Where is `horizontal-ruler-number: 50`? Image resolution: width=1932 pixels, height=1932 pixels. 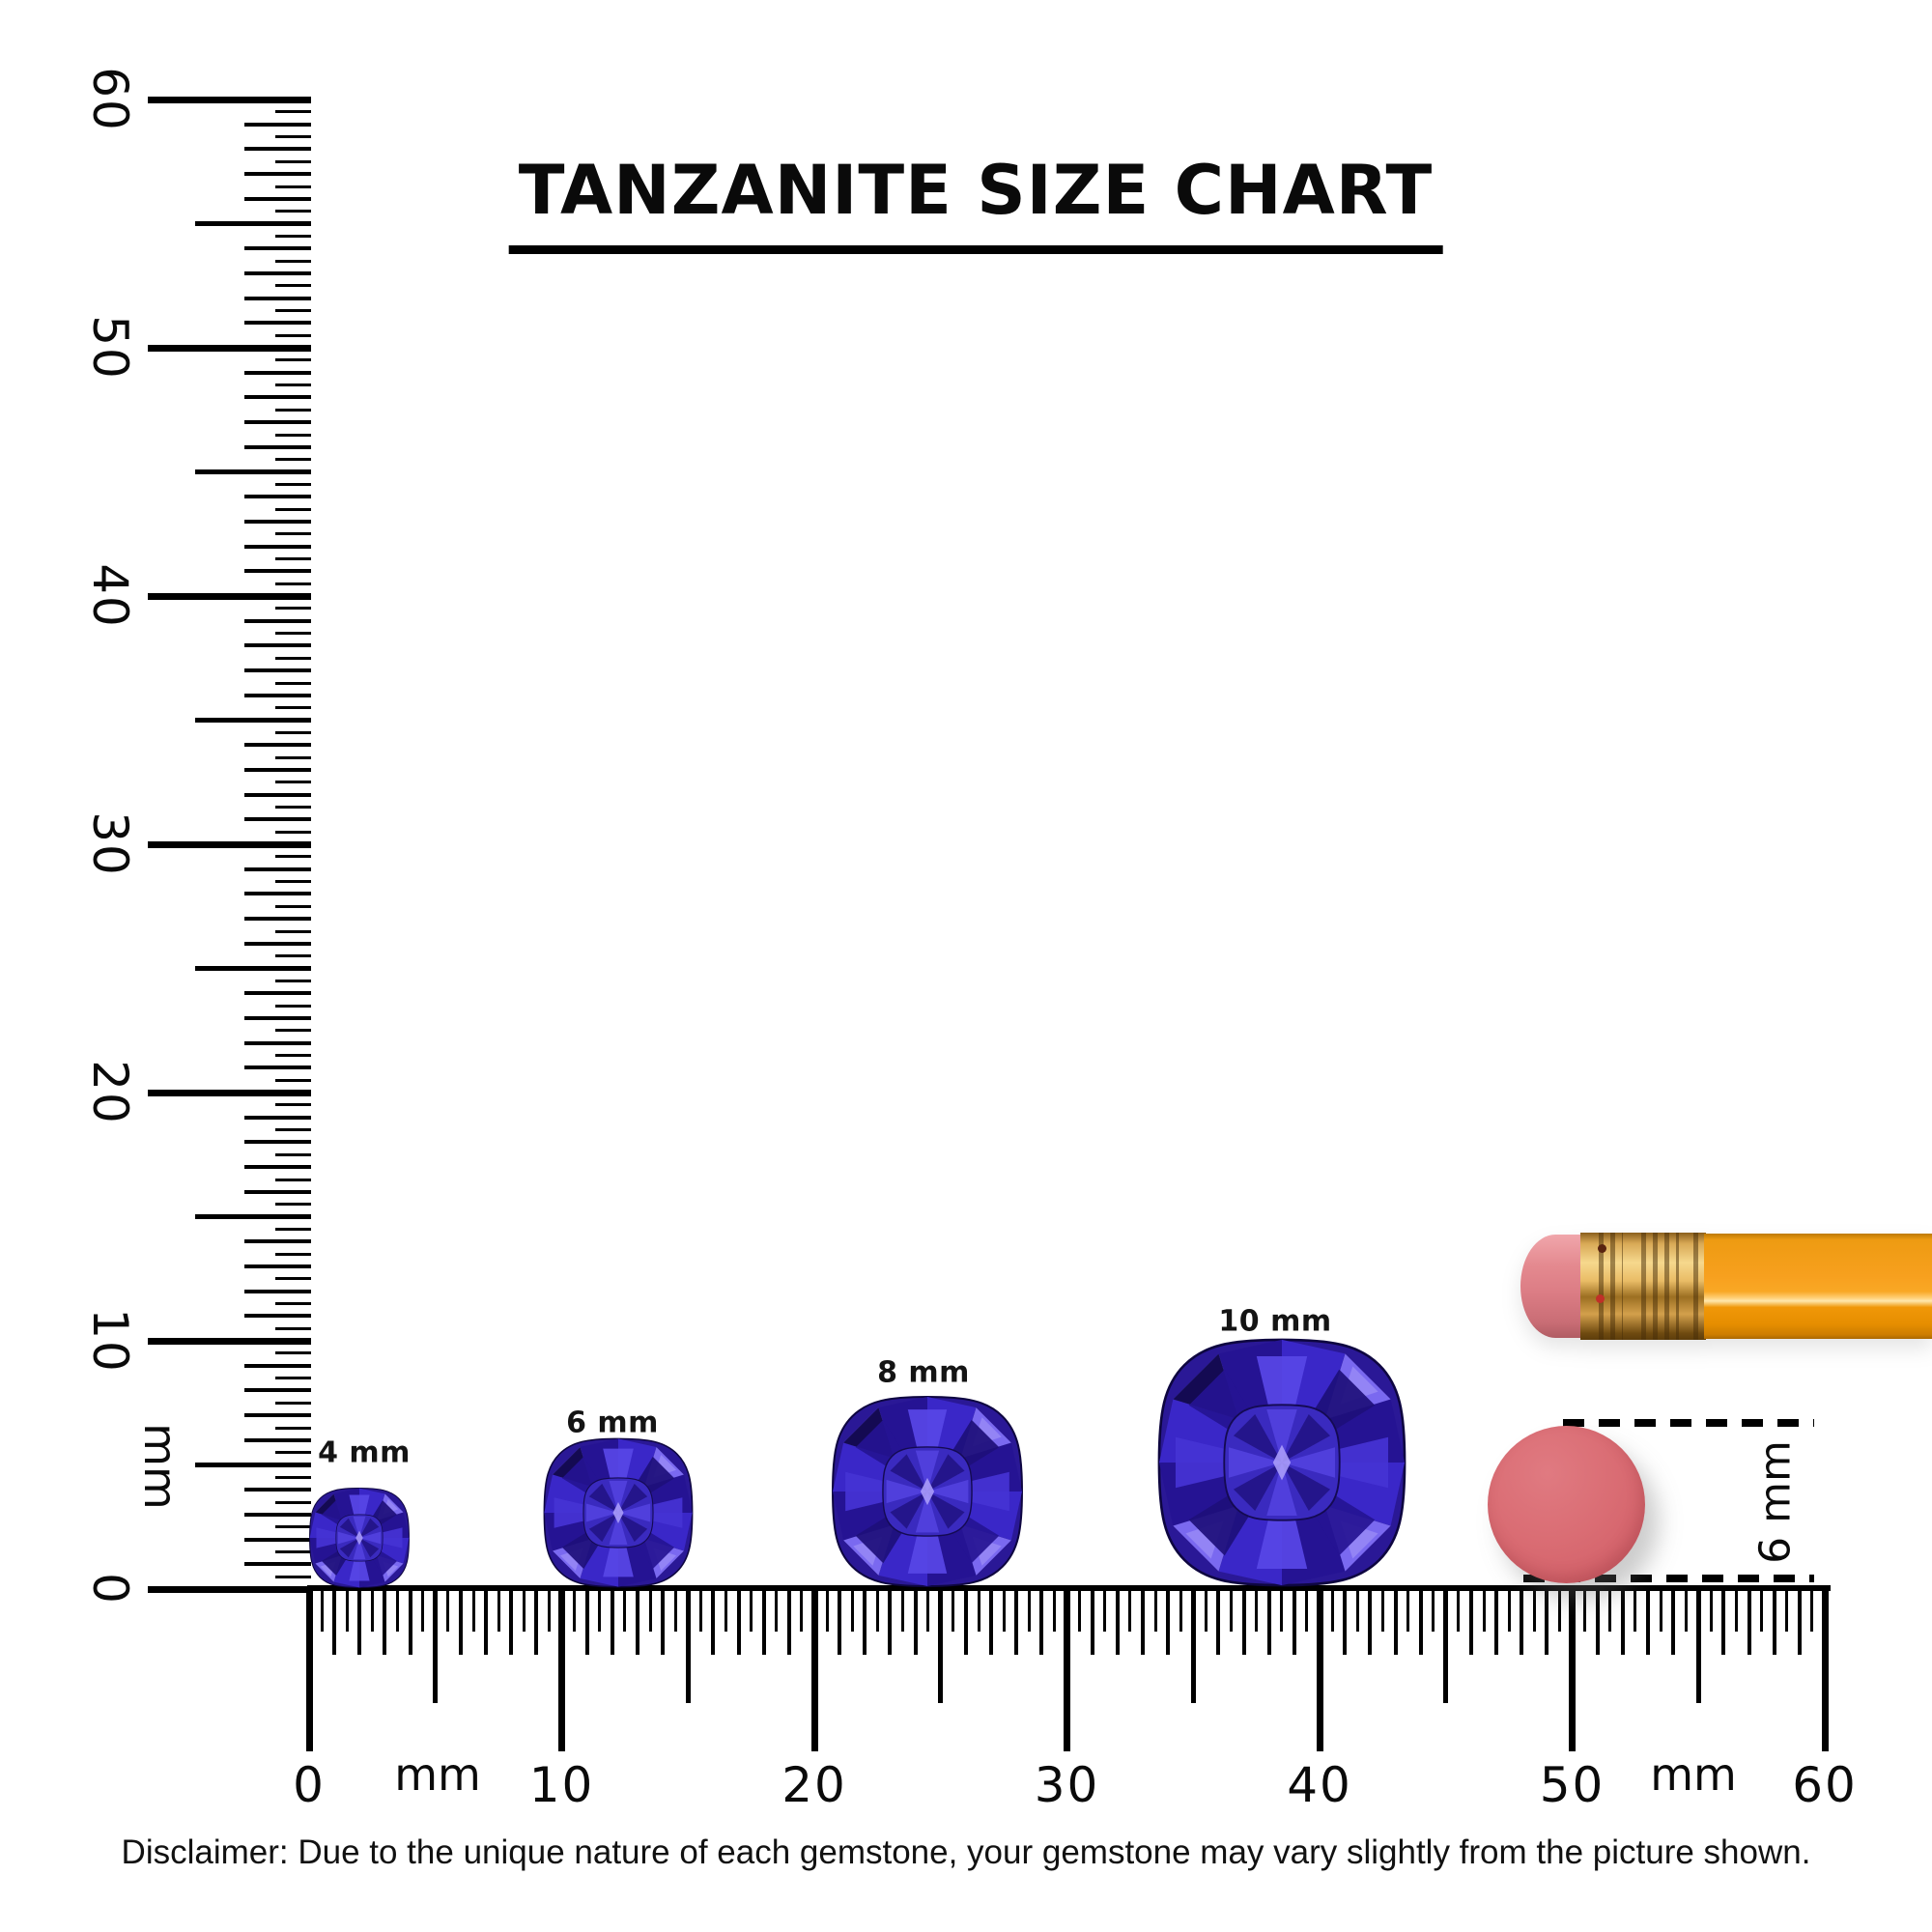 horizontal-ruler-number: 50 is located at coordinates (1572, 1785).